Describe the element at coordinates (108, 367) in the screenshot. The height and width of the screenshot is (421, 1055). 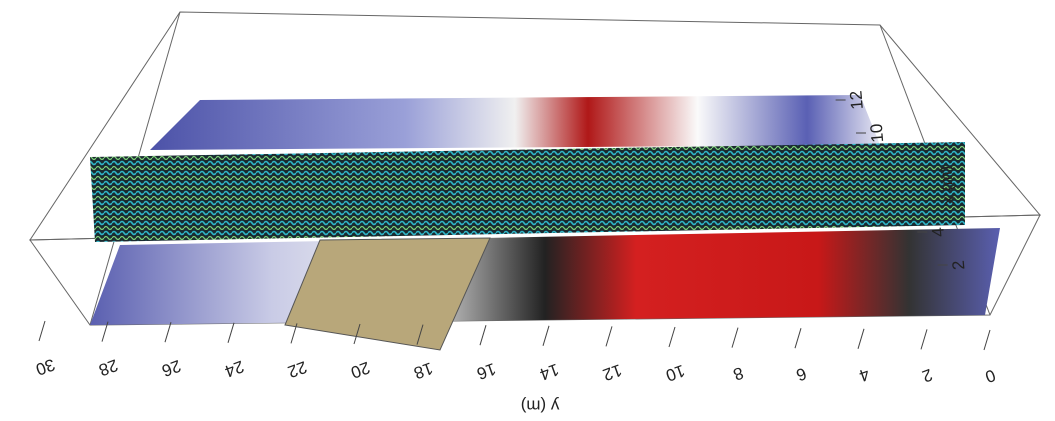
I see `y-tick-label: 28` at that location.